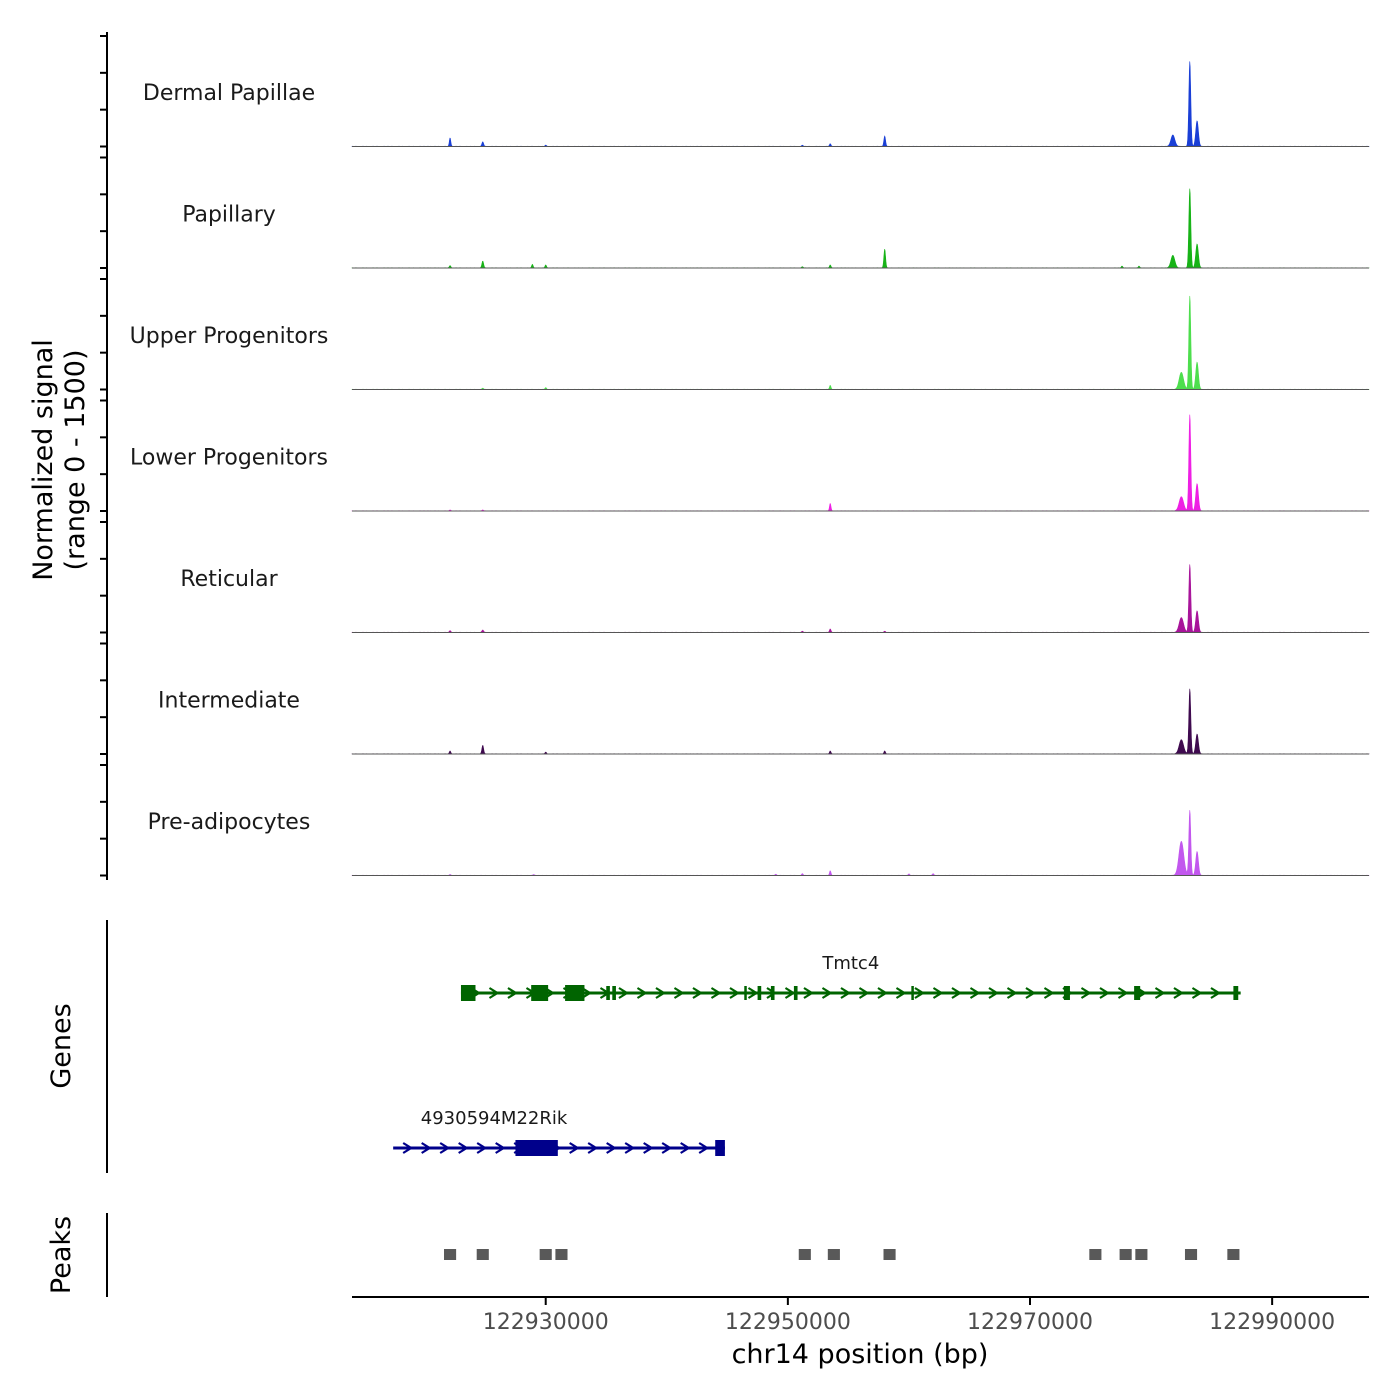  Describe the element at coordinates (75, 460) in the screenshot. I see `signal-y-axis-range: (range 0 - 1500)` at that location.